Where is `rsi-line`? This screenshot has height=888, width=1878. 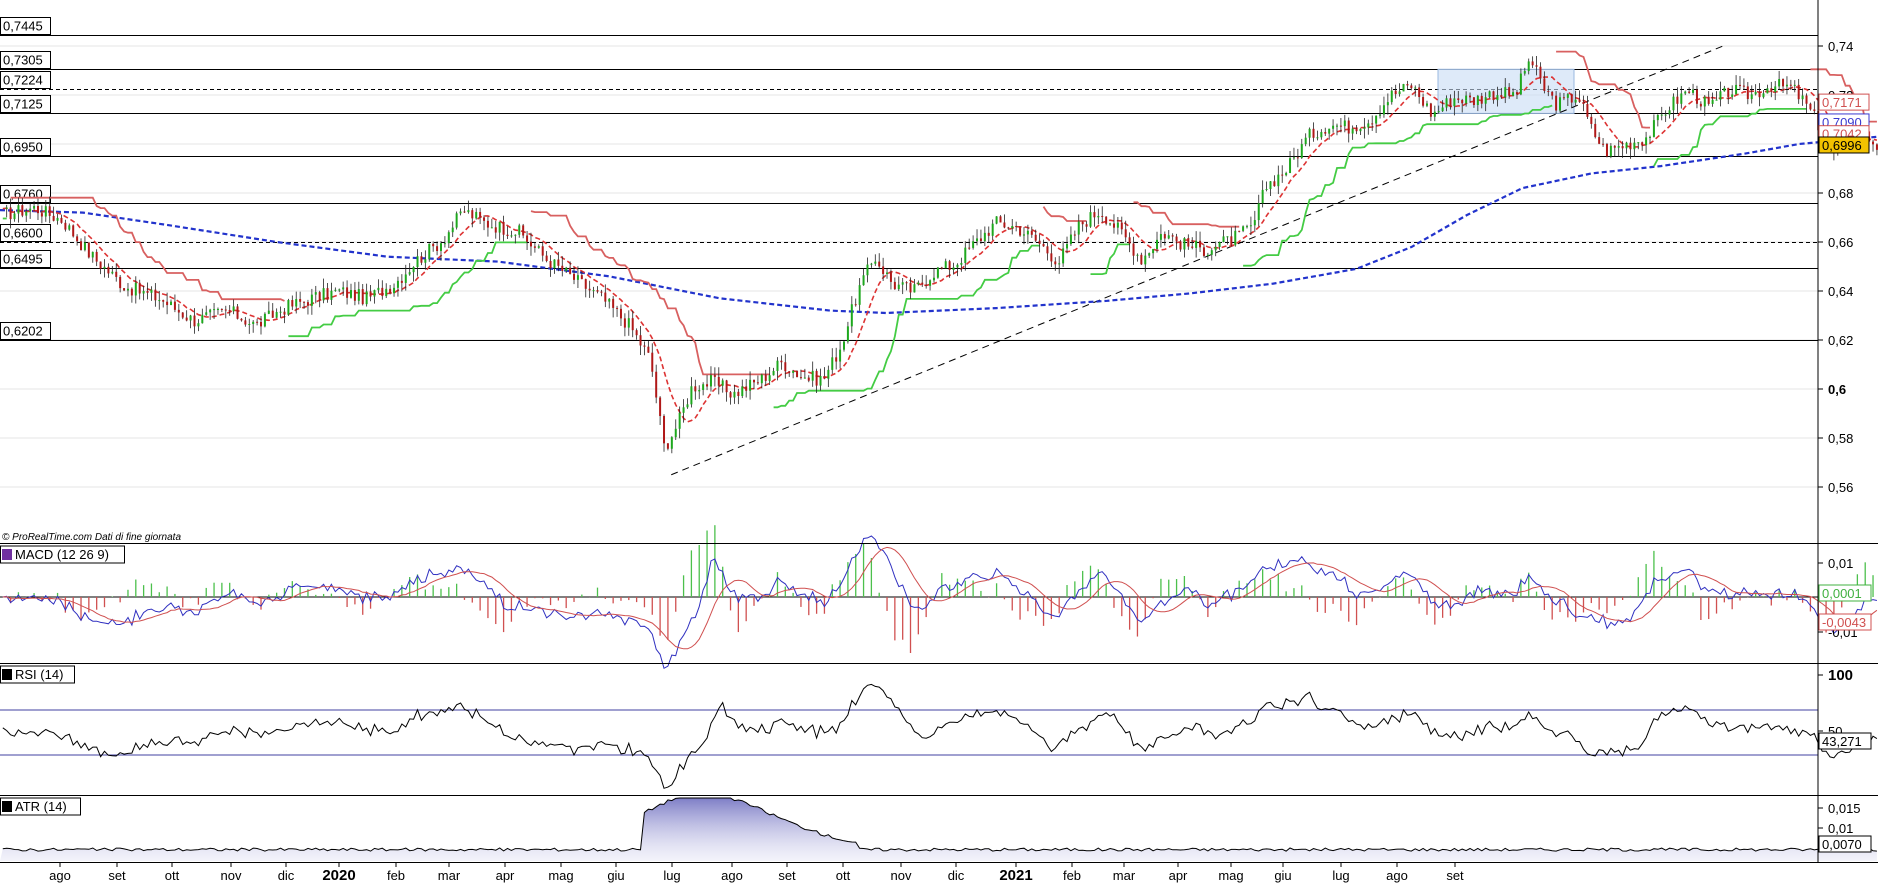 rsi-line is located at coordinates (940, 736).